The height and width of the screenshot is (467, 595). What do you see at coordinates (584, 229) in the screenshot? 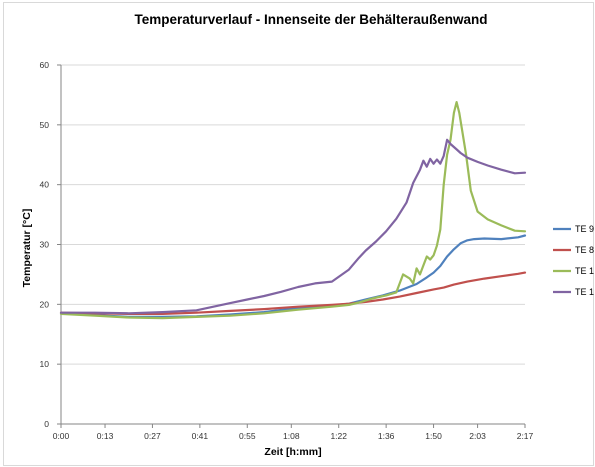
I see `legend-label: TE 9` at bounding box center [584, 229].